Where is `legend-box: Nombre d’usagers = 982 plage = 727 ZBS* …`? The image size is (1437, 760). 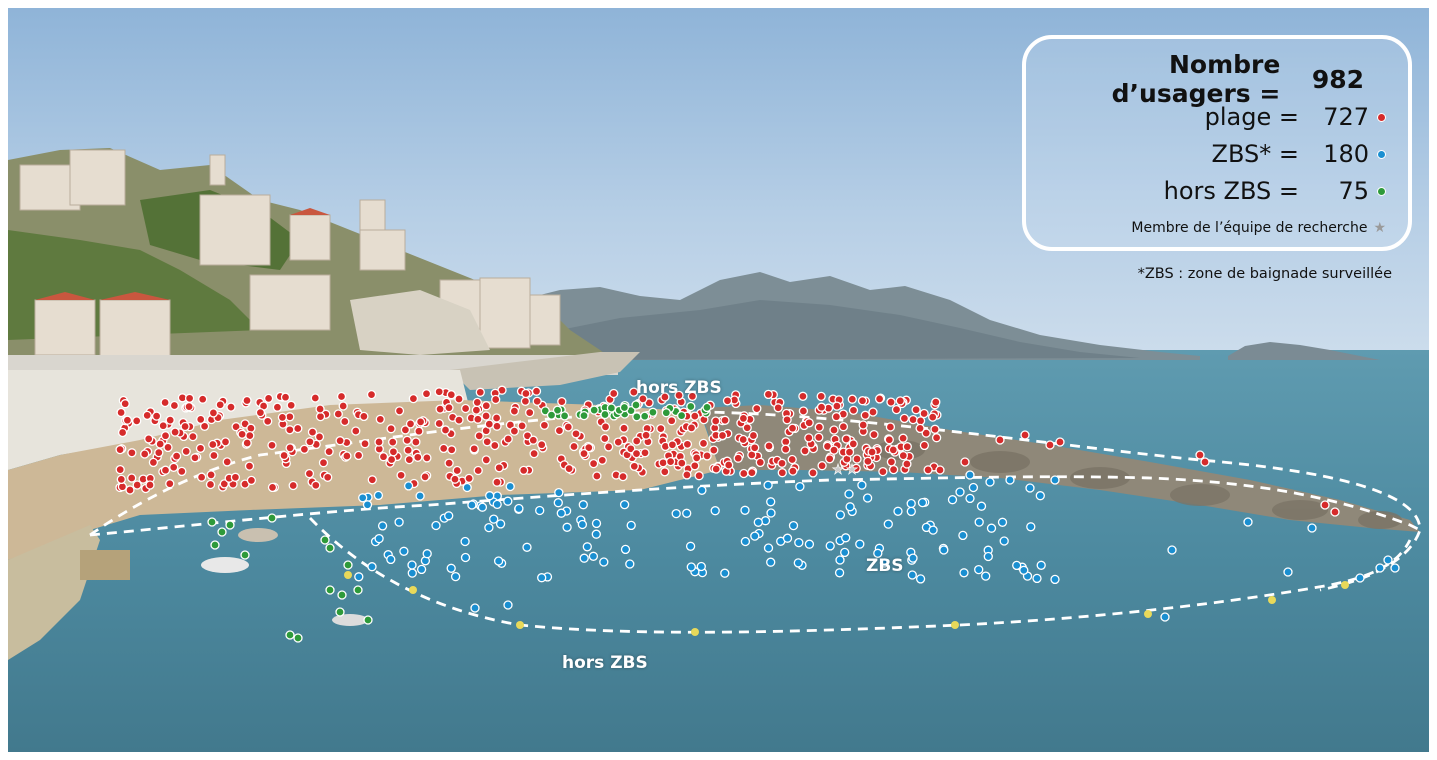 legend-box: Nombre d’usagers = 982 plage = 727 ZBS* … is located at coordinates (1217, 143).